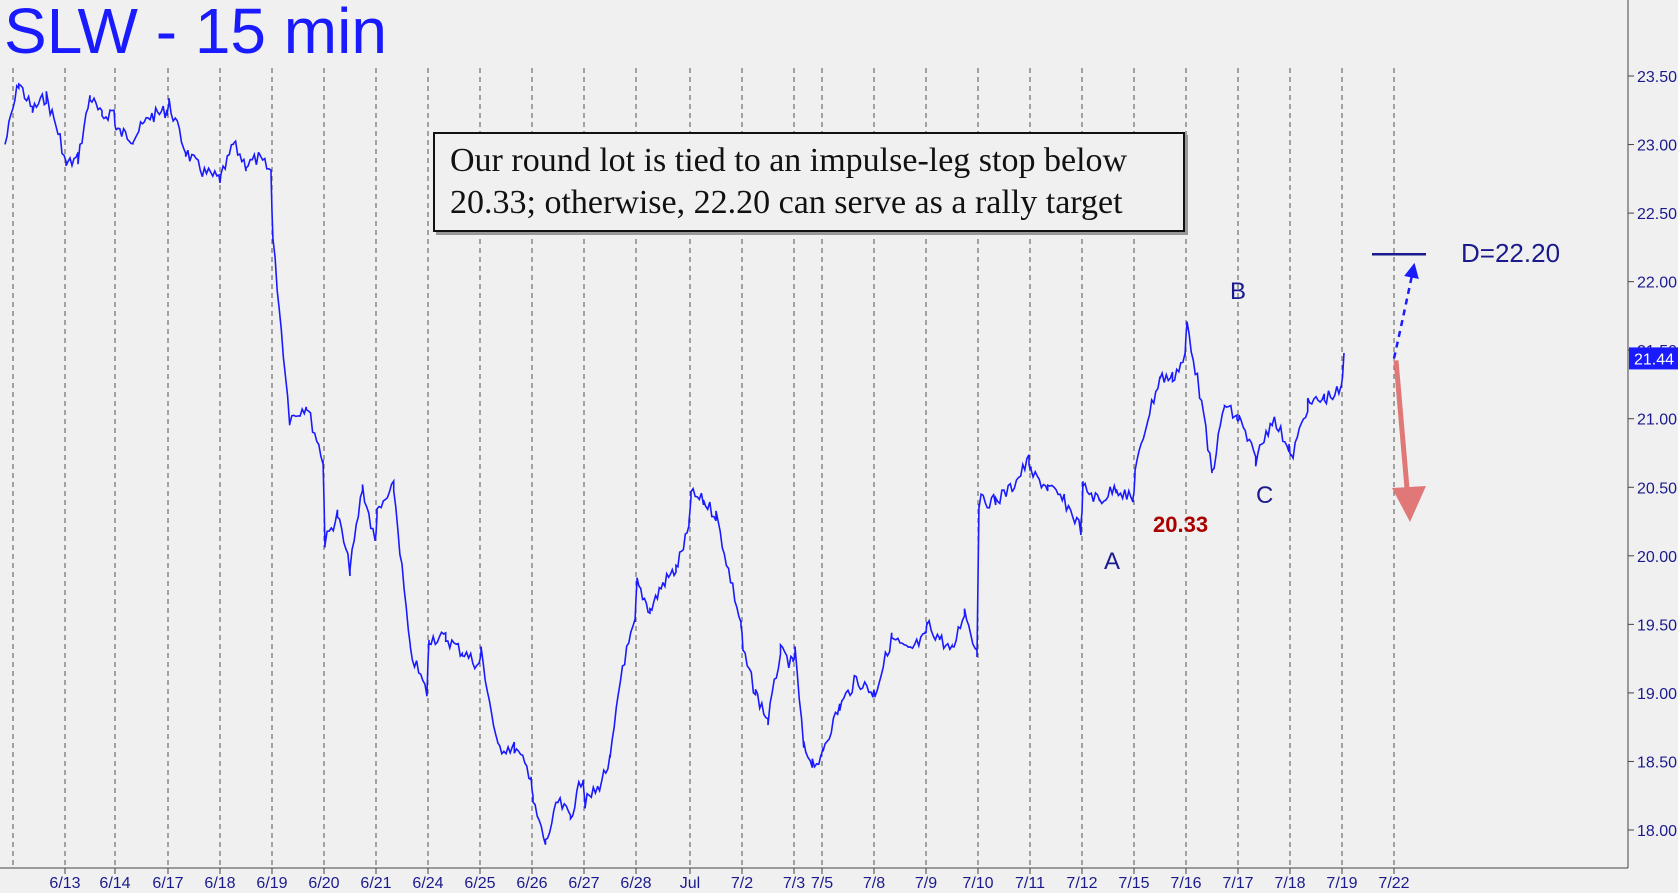 The height and width of the screenshot is (893, 1678). What do you see at coordinates (1657, 77) in the screenshot?
I see `y-tick-label-0: 23.50` at bounding box center [1657, 77].